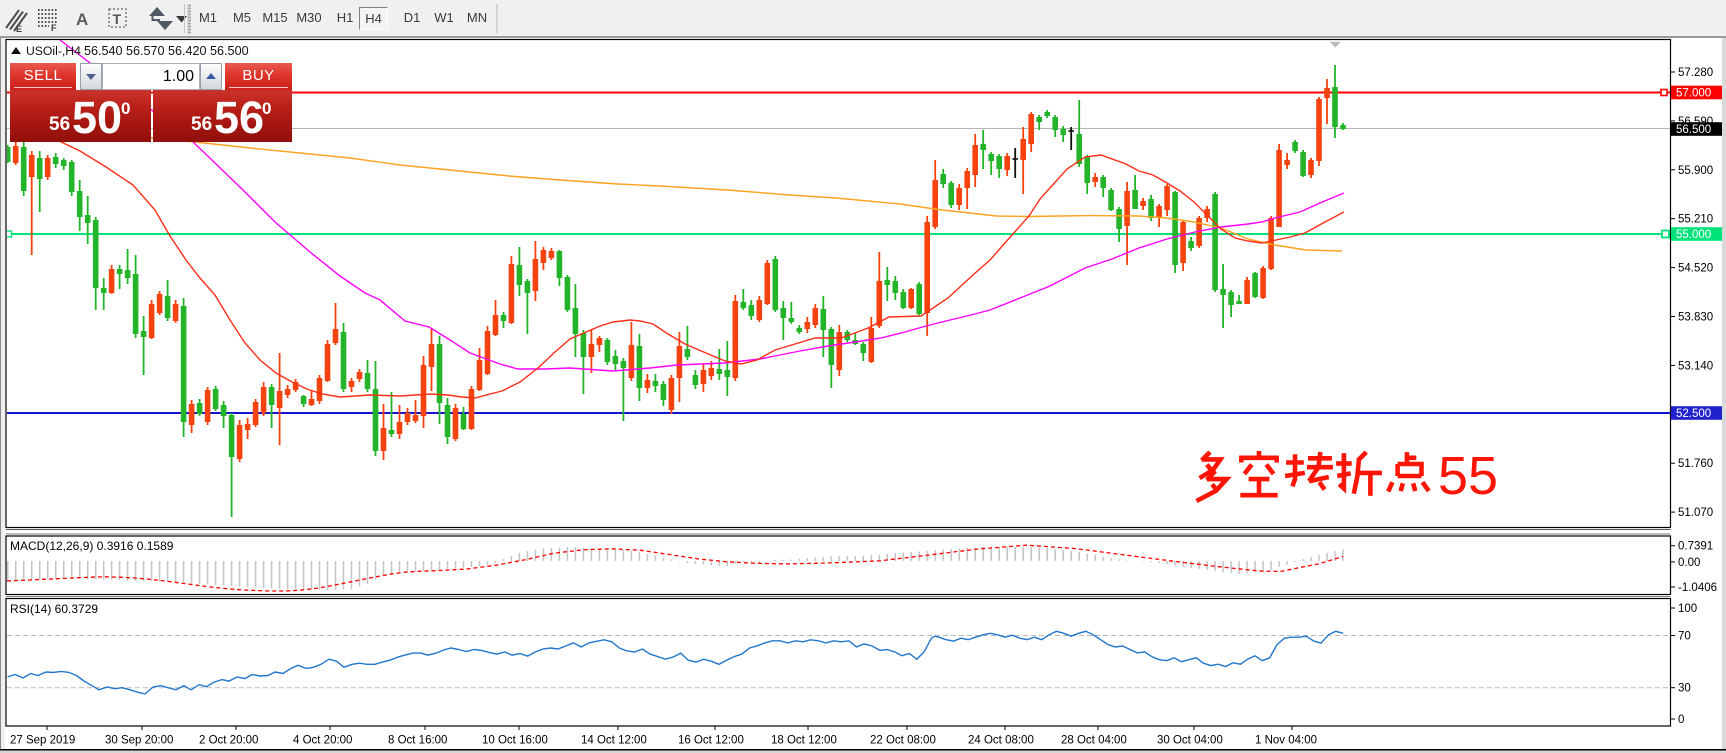  Describe the element at coordinates (322, 741) in the screenshot. I see `svg-text: 4 Oct 20:00` at that location.